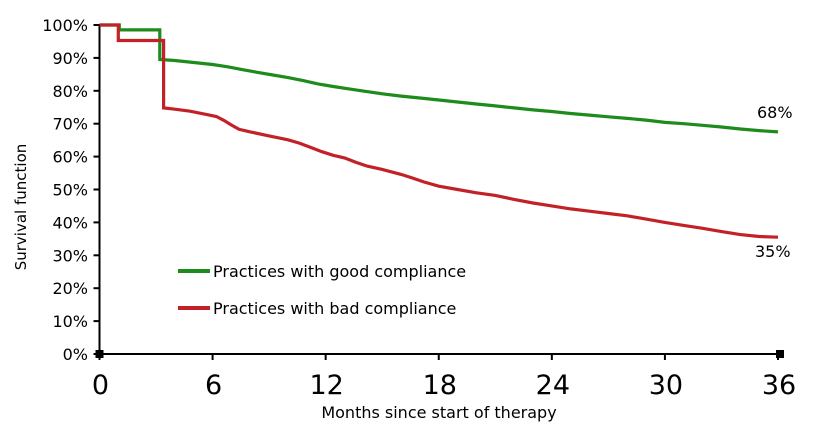 Image resolution: width=816 pixels, height=429 pixels. What do you see at coordinates (70, 58) in the screenshot?
I see `y-tick-label: 90%` at bounding box center [70, 58].